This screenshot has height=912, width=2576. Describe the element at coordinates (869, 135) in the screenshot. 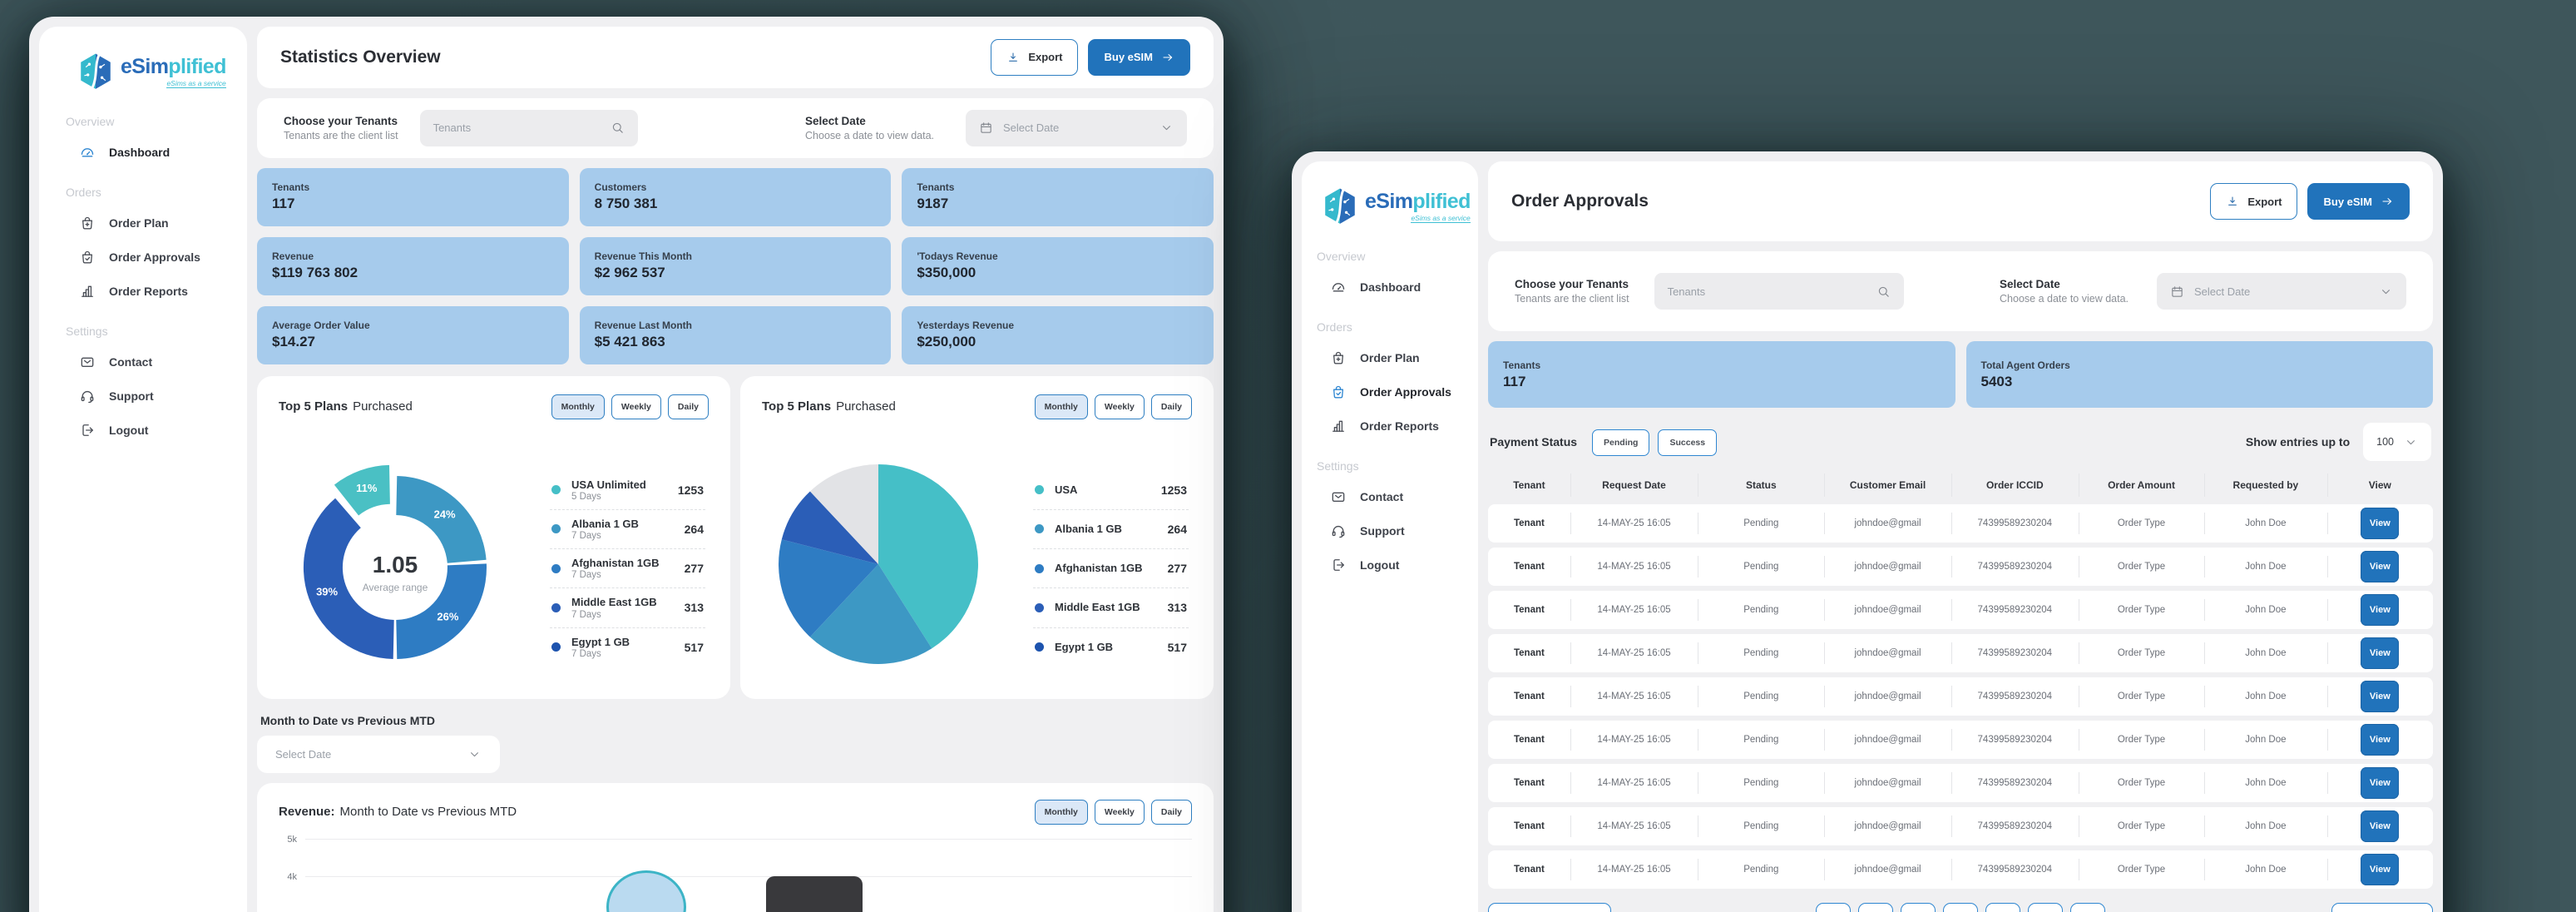

I see `date-filter-sub: Choose a date to view data.` at that location.